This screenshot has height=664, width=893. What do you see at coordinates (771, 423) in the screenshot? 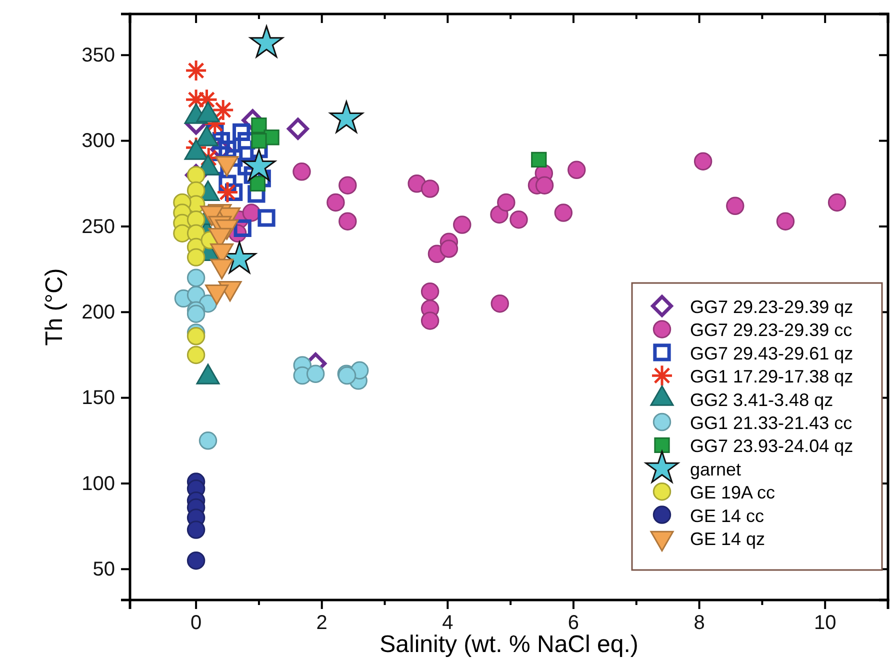
I see `legend-label: GG1 21.33-21.43 cc` at bounding box center [771, 423].